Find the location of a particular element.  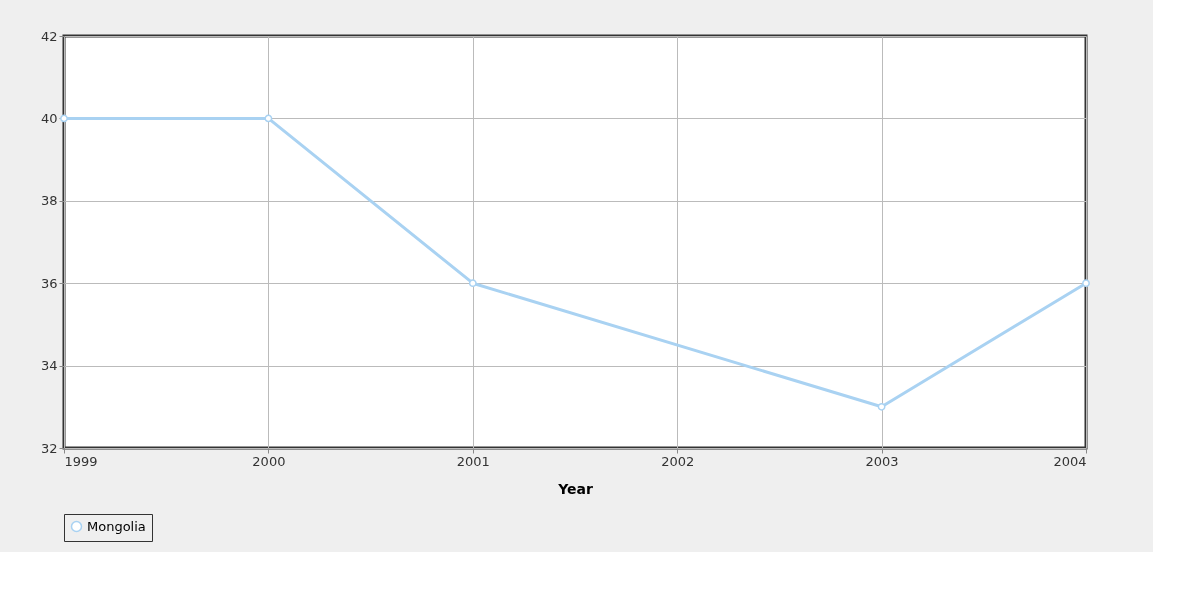

x-tick-label: 2003 is located at coordinates (882, 461).